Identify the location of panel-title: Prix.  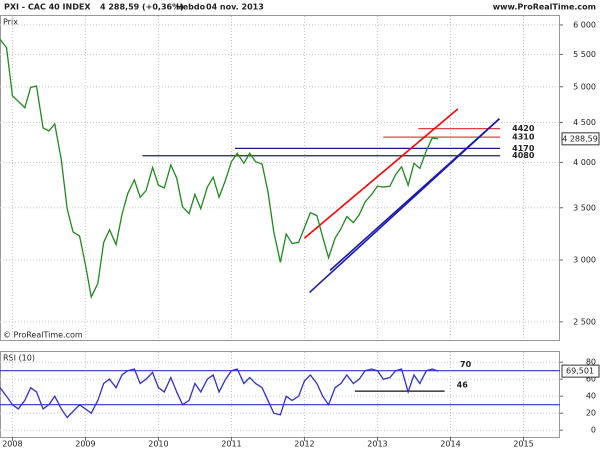
(10, 22).